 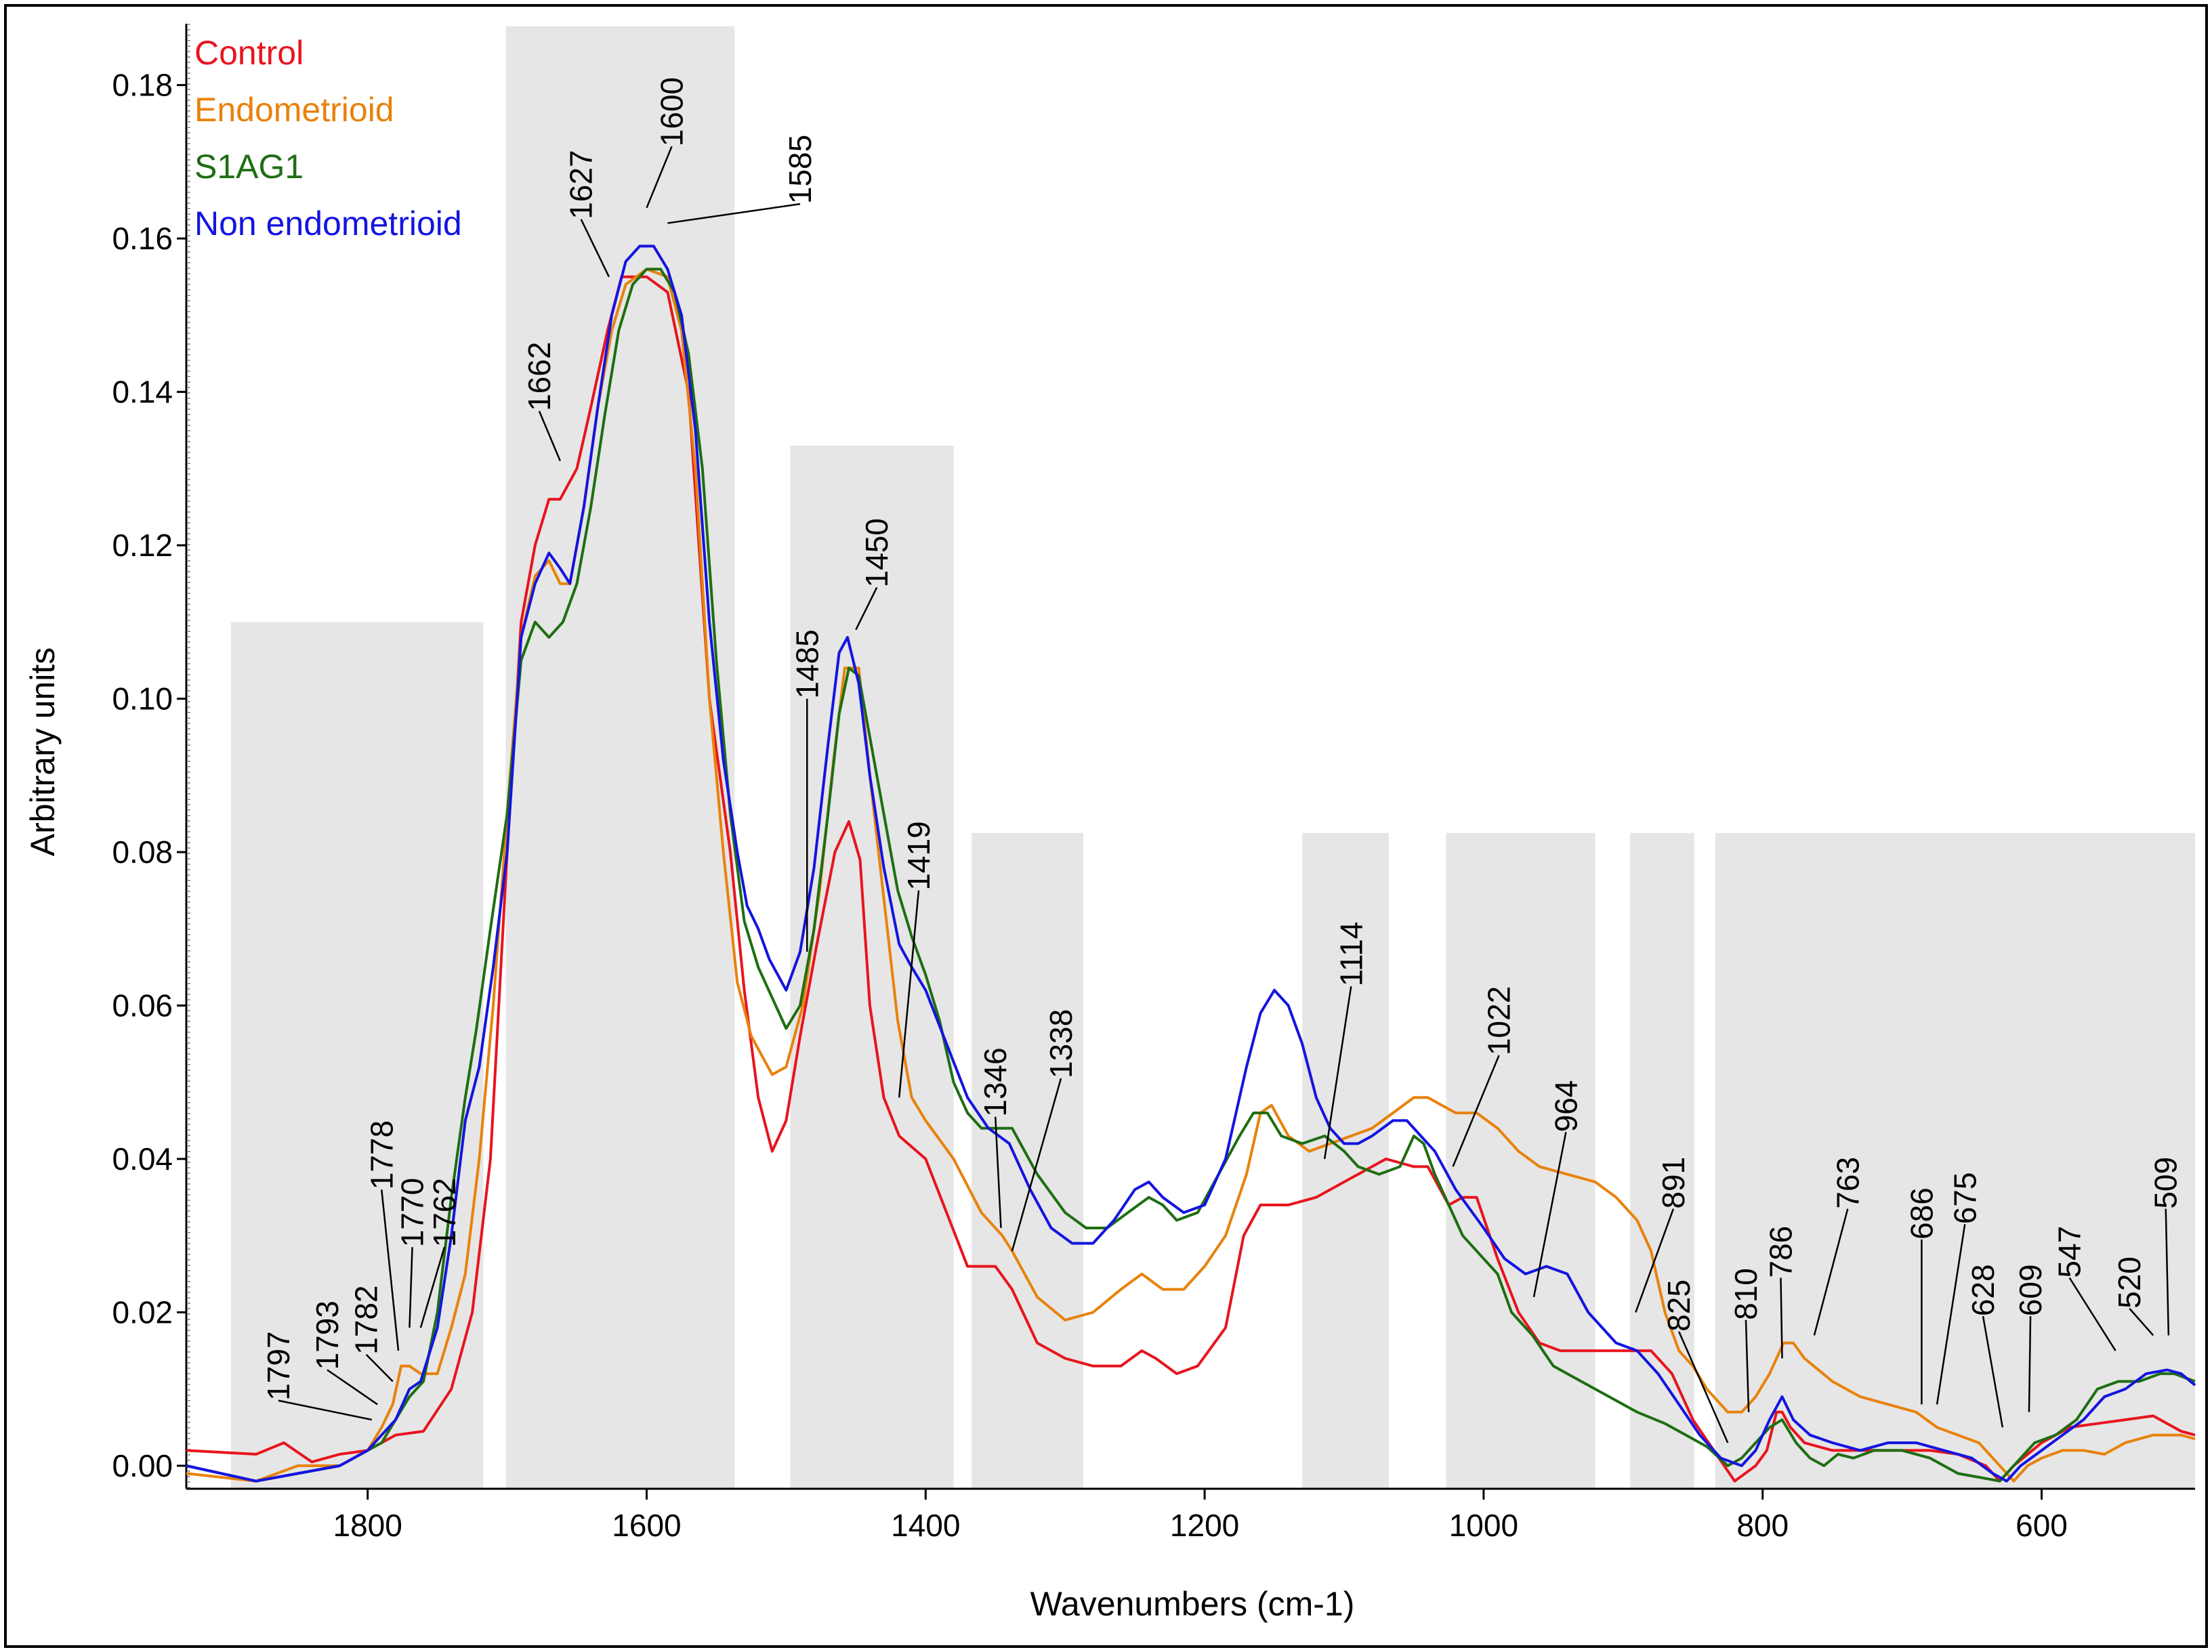 I want to click on peak-label: 609, so click(x=2030, y=1290).